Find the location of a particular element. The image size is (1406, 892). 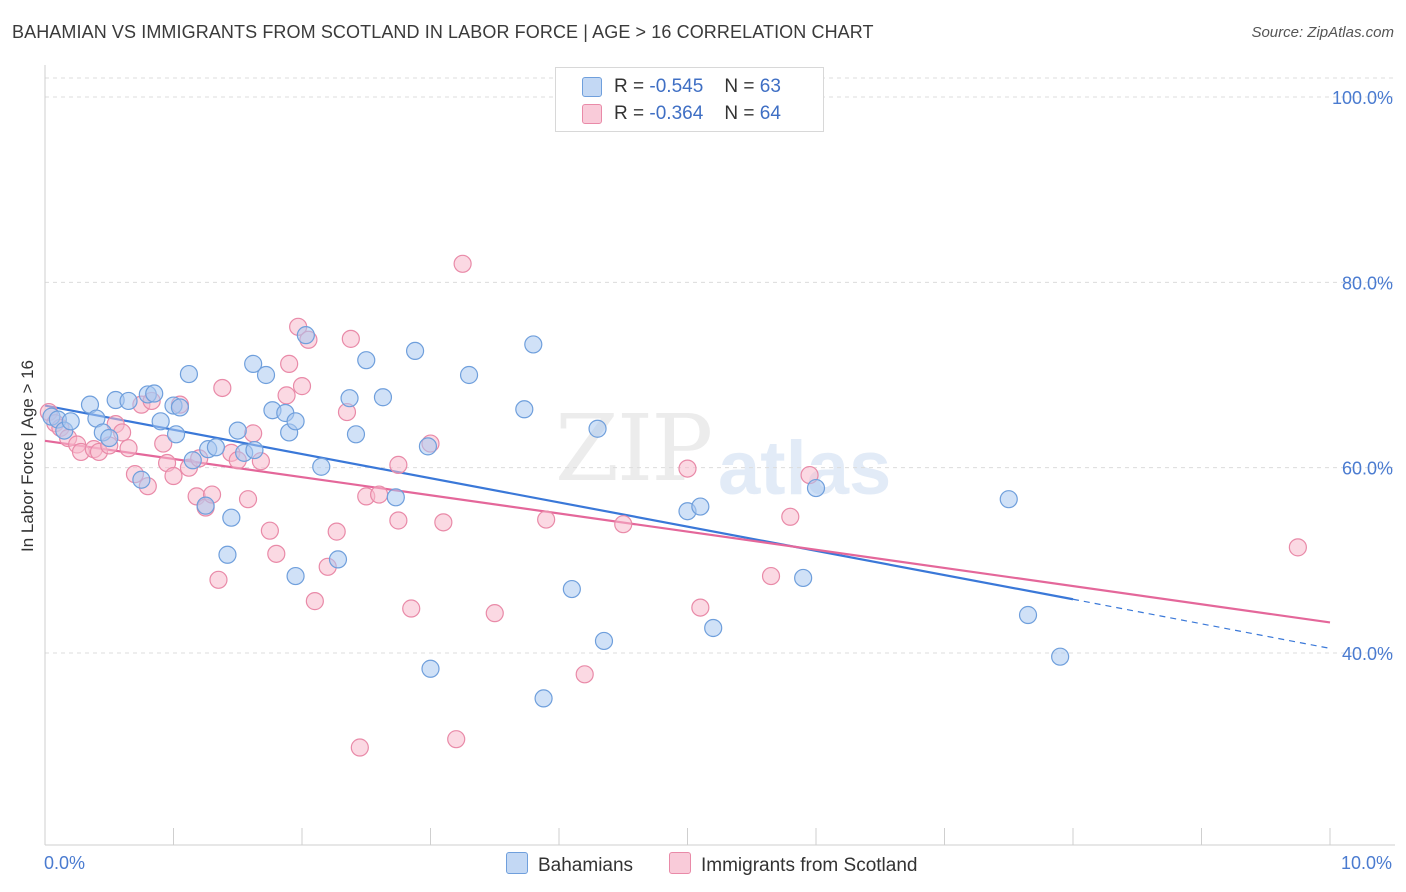

legend-r-value: -0.545 is located at coordinates (676, 86).